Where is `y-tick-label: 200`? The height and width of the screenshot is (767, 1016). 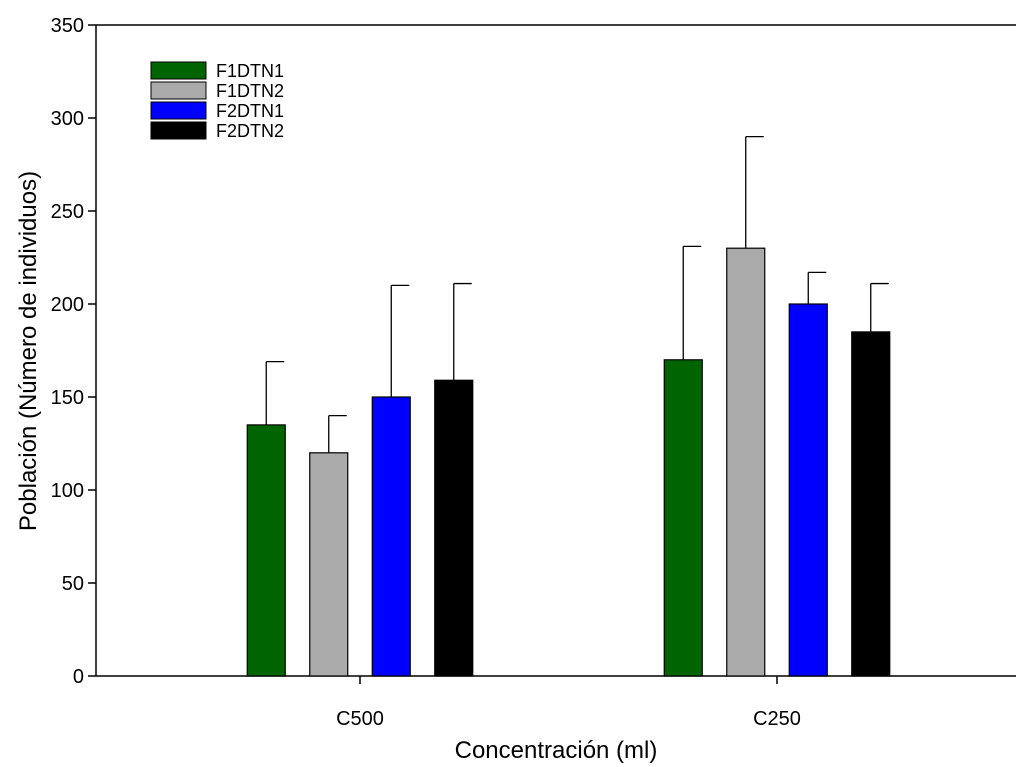
y-tick-label: 200 is located at coordinates (67, 305).